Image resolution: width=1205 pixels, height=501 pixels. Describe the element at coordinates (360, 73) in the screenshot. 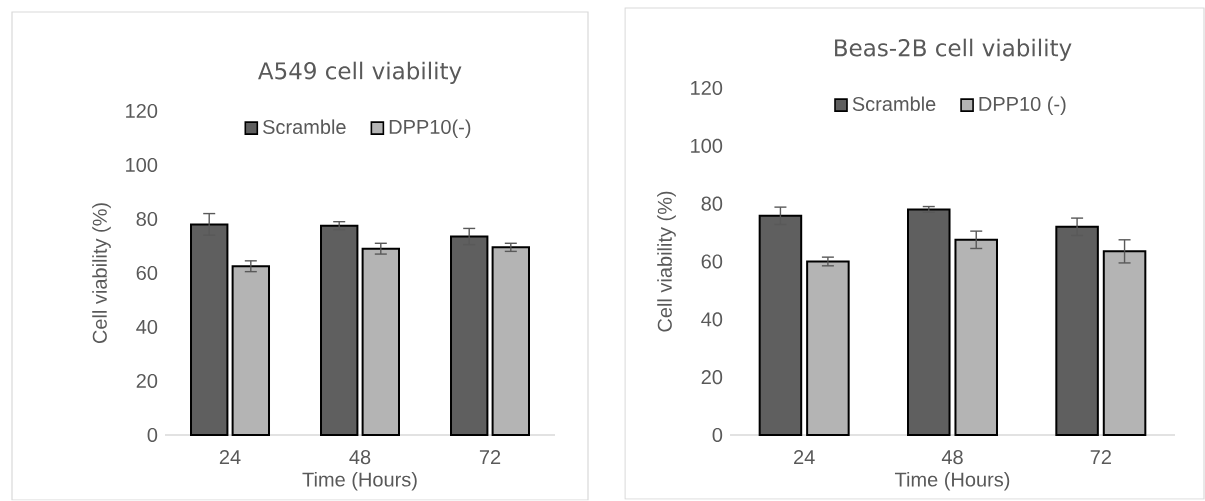

I see `chart-title: A549 cell viability` at that location.